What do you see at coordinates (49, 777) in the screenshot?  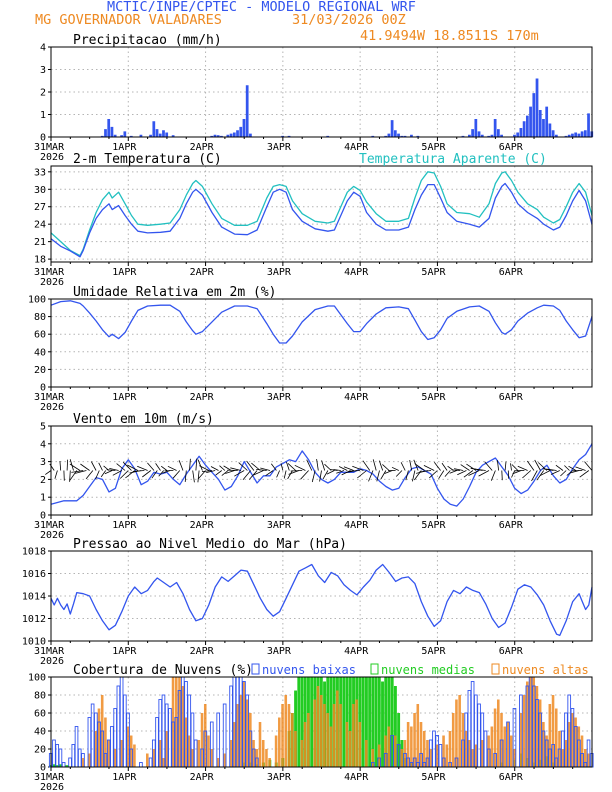 I see `x-tick-label: 31MAR` at bounding box center [49, 777].